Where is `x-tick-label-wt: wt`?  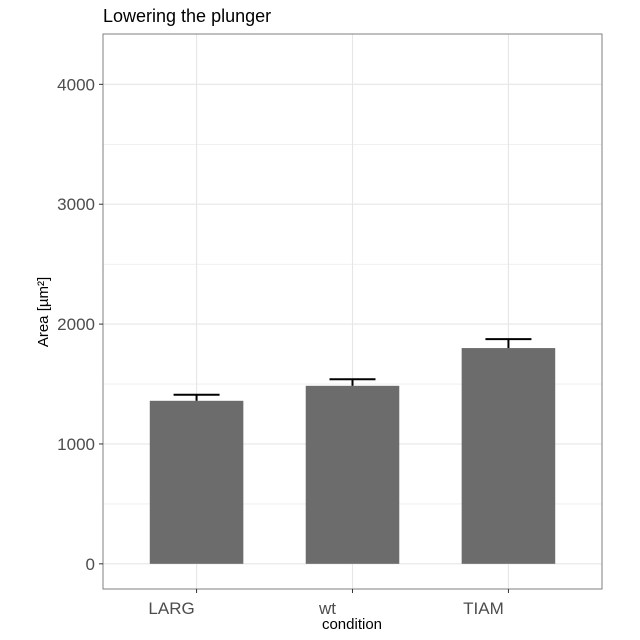 x-tick-label-wt: wt is located at coordinates (327, 608).